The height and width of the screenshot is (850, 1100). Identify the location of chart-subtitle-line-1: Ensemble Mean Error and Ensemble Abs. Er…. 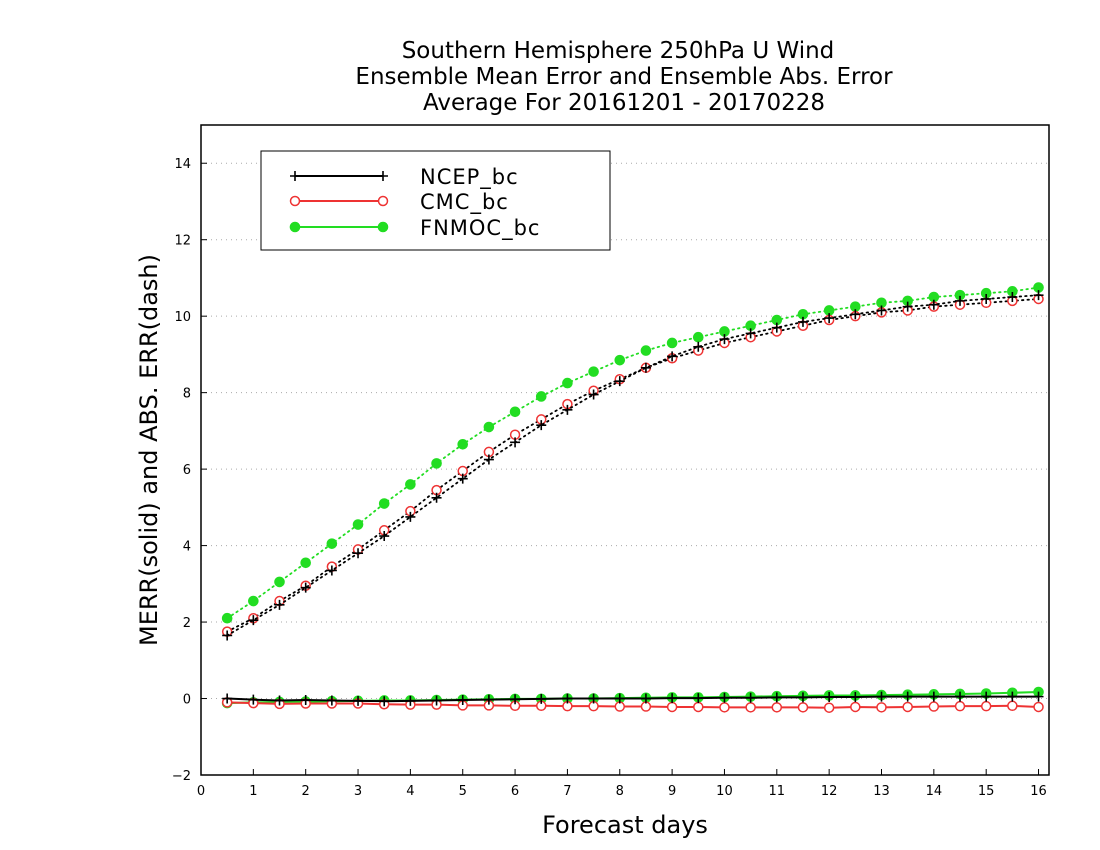
(624, 77).